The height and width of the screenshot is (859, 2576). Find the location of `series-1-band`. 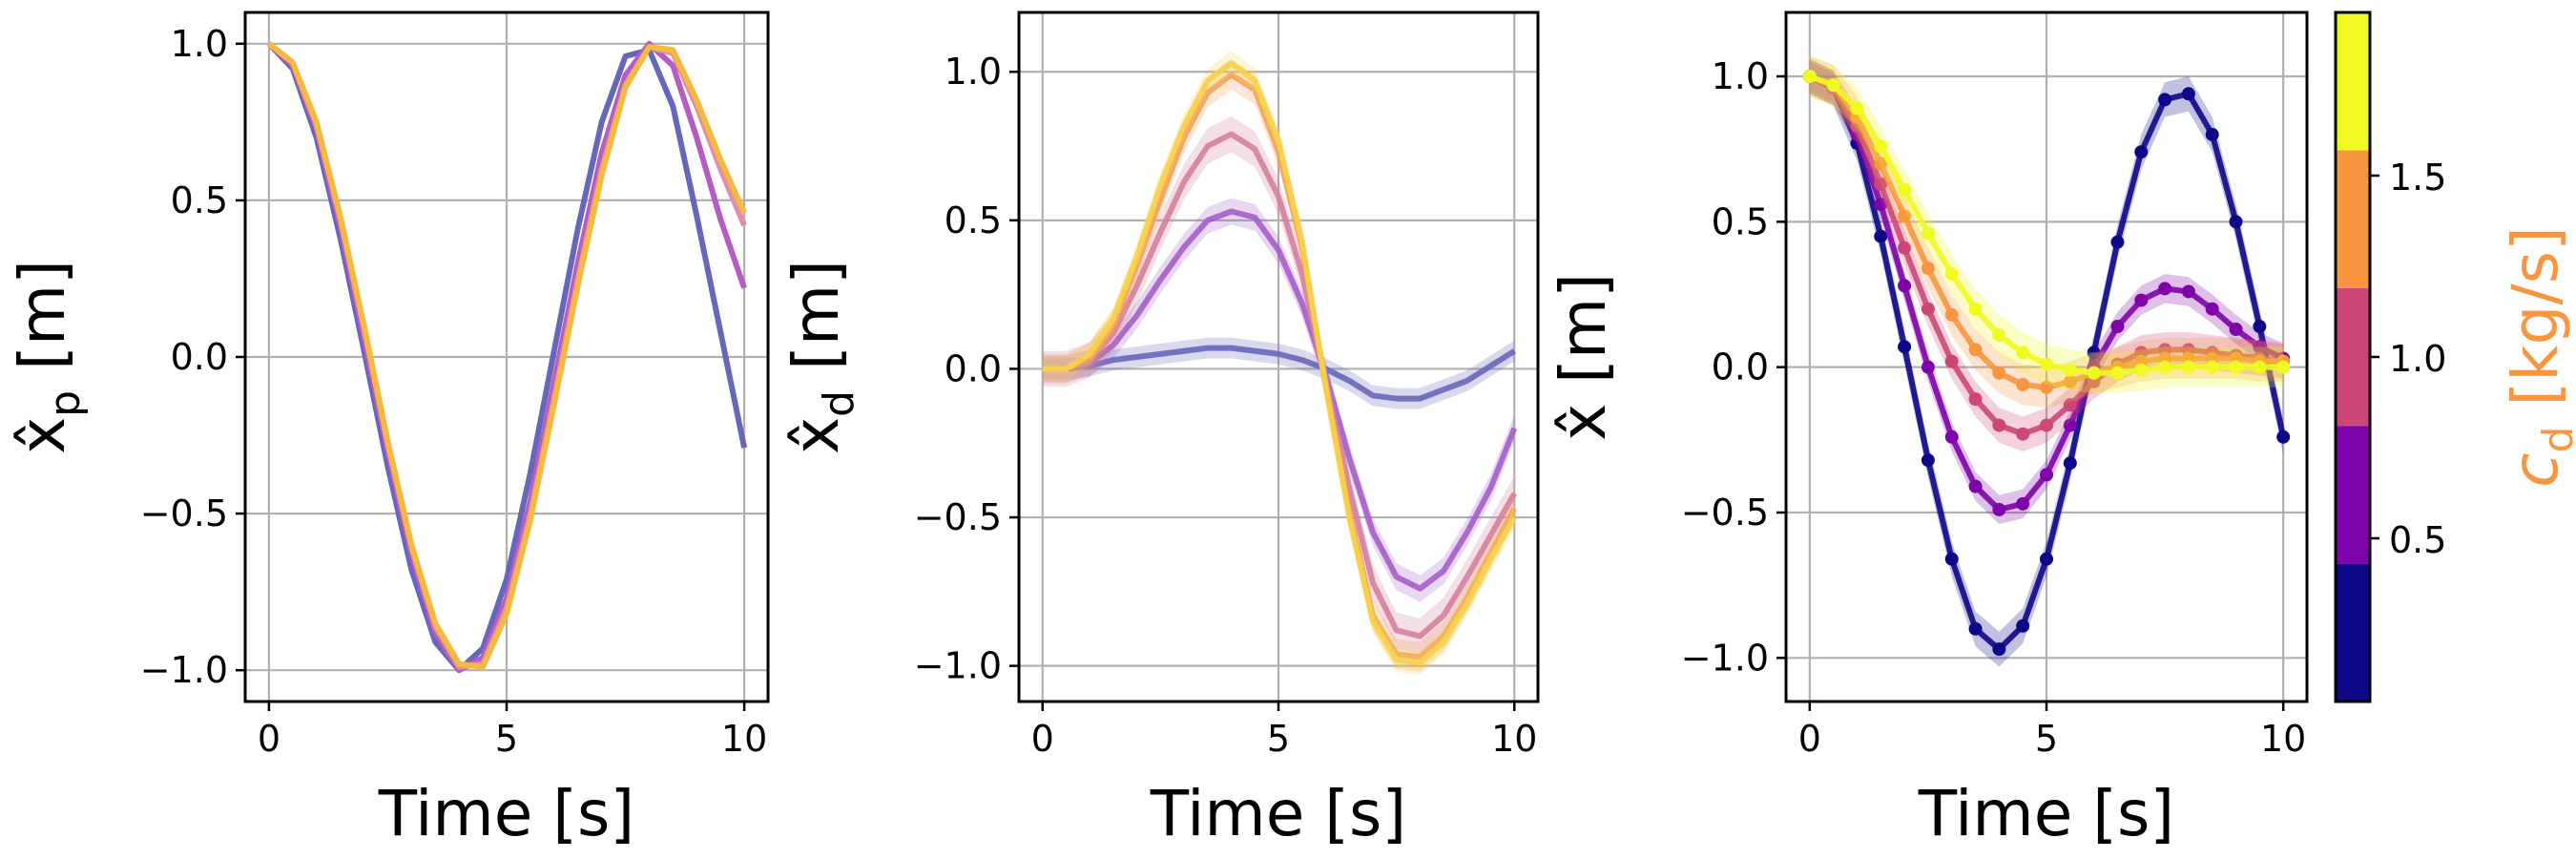

series-1-band is located at coordinates (2046, 362).